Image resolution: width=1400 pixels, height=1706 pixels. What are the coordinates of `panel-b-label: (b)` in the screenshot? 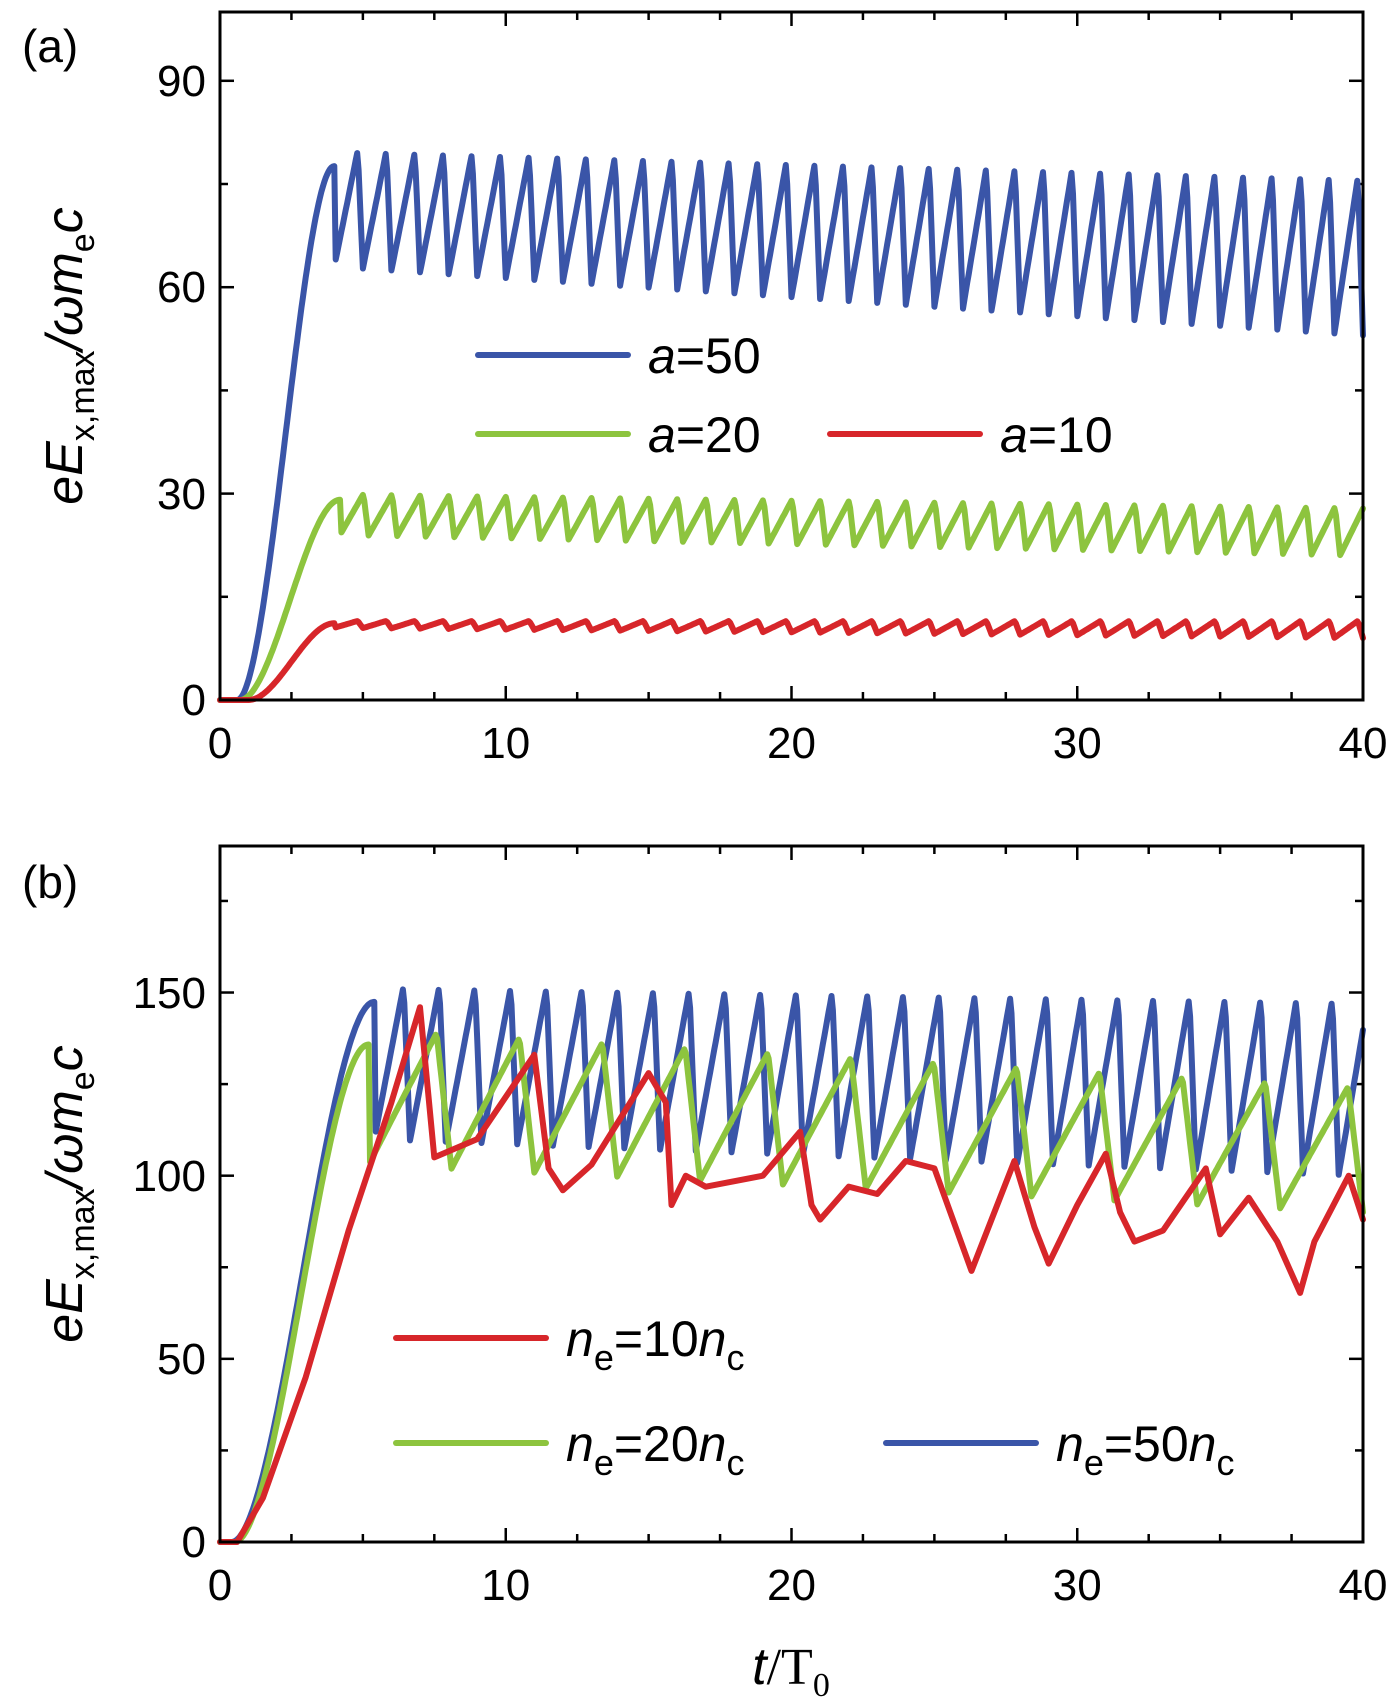 It's located at (50, 882).